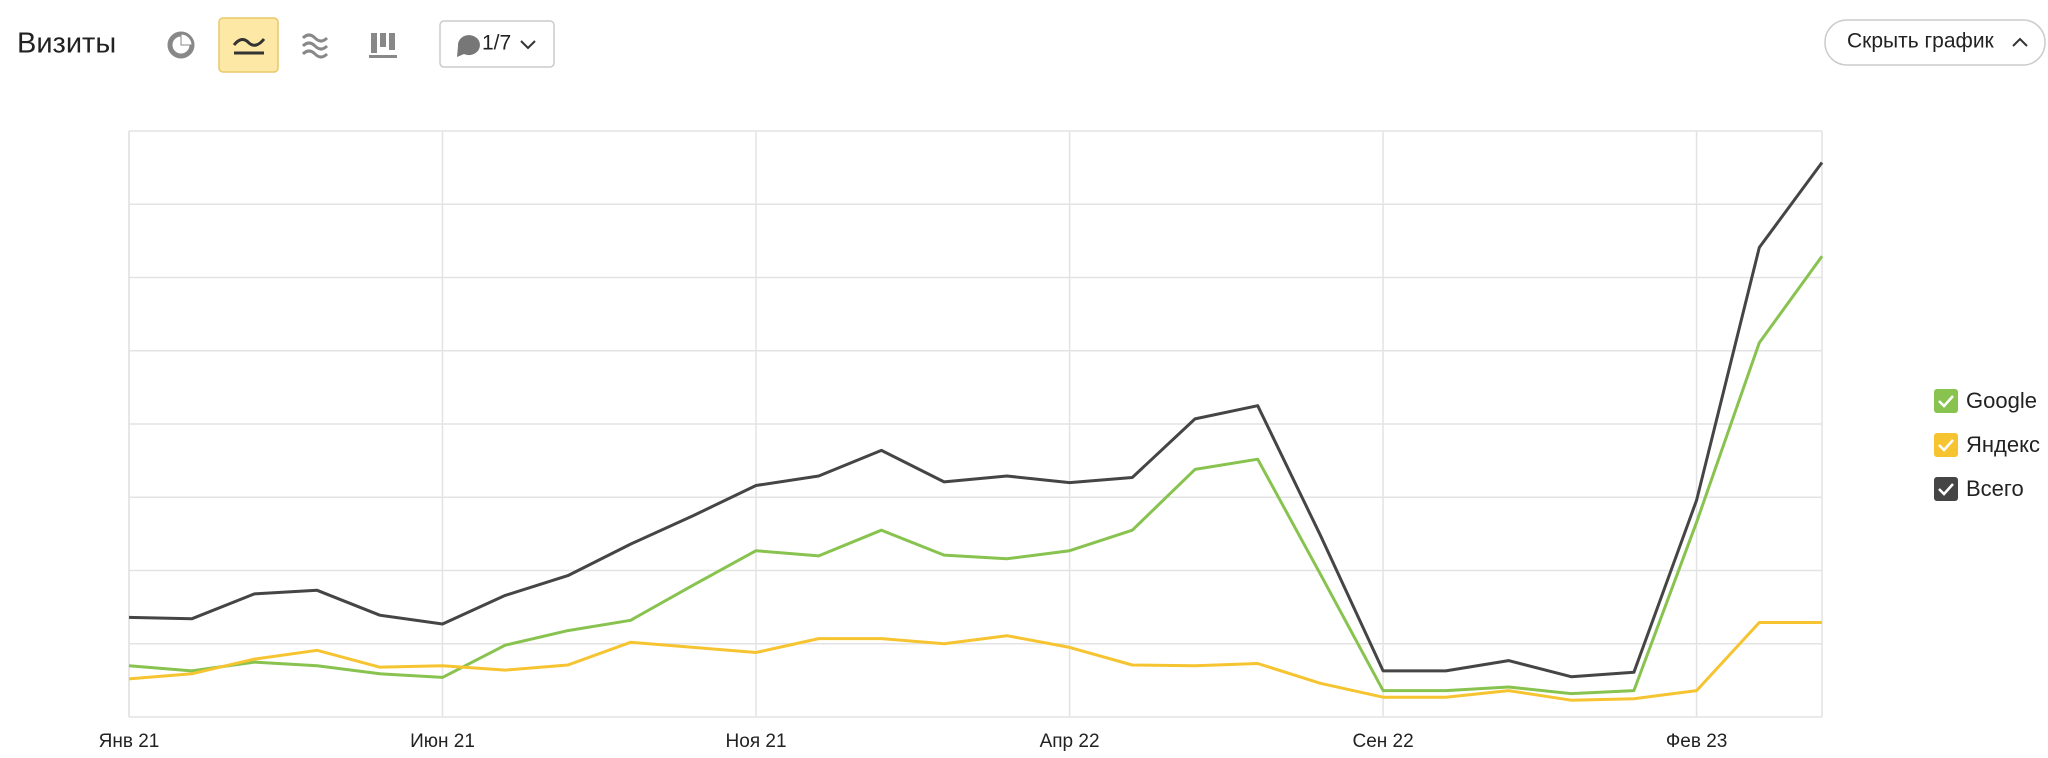  What do you see at coordinates (975, 661) in the screenshot?
I see `series-line` at bounding box center [975, 661].